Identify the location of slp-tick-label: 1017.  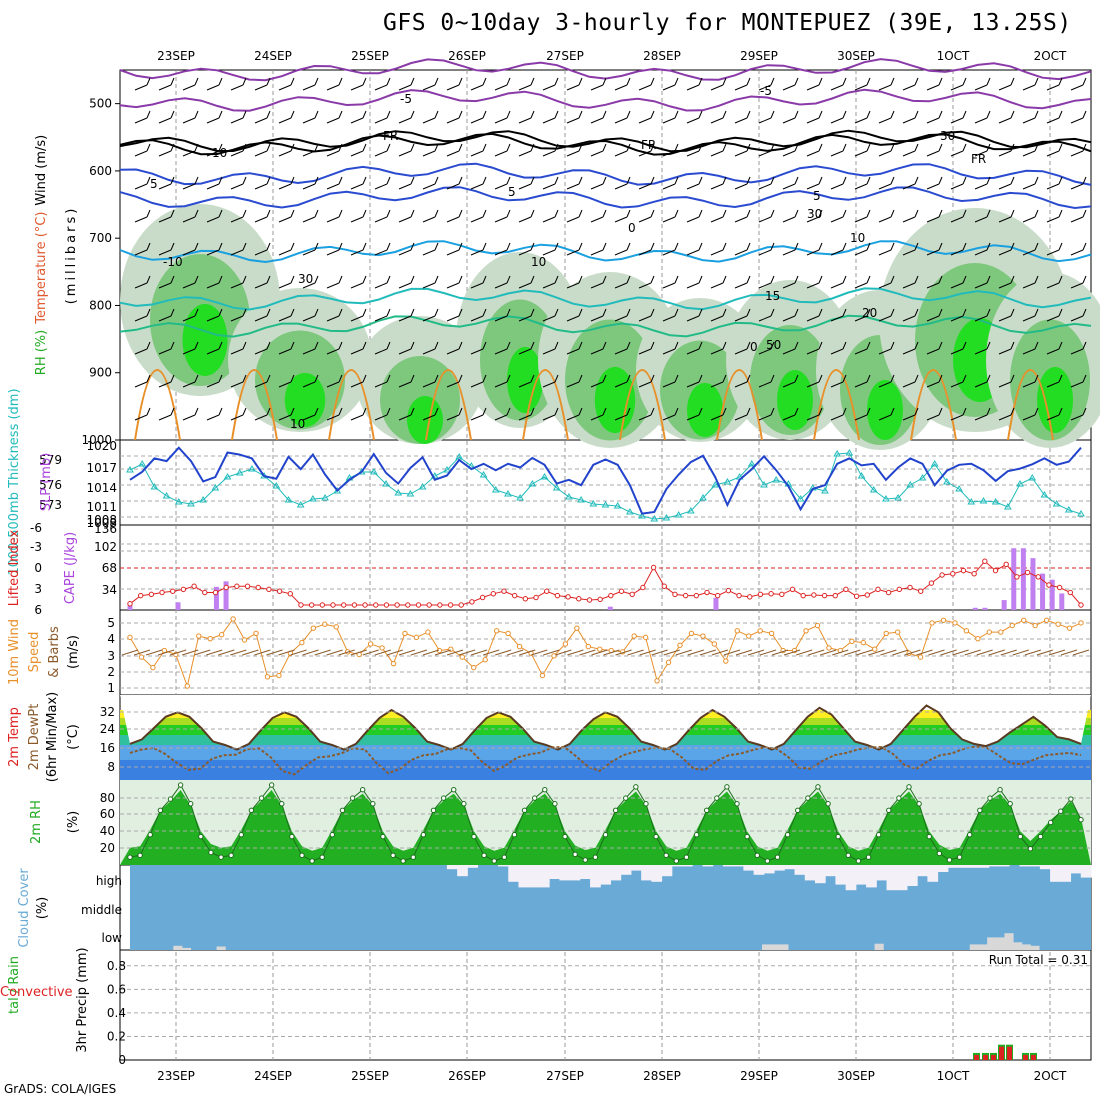
(101, 468).